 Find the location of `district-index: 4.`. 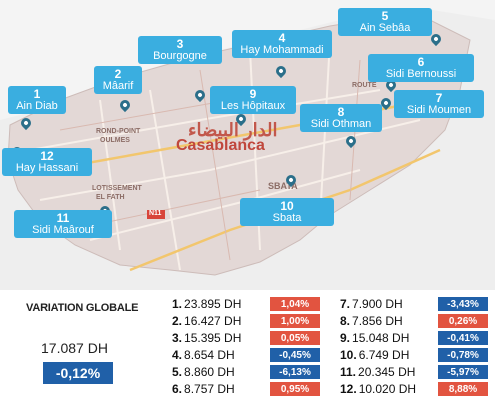

district-index: 4. is located at coordinates (177, 355).